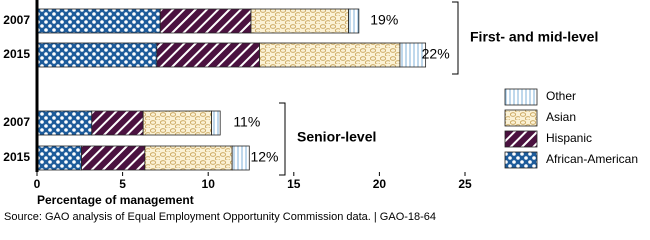  Describe the element at coordinates (384, 20) in the screenshot. I see `total-label: 19%` at that location.